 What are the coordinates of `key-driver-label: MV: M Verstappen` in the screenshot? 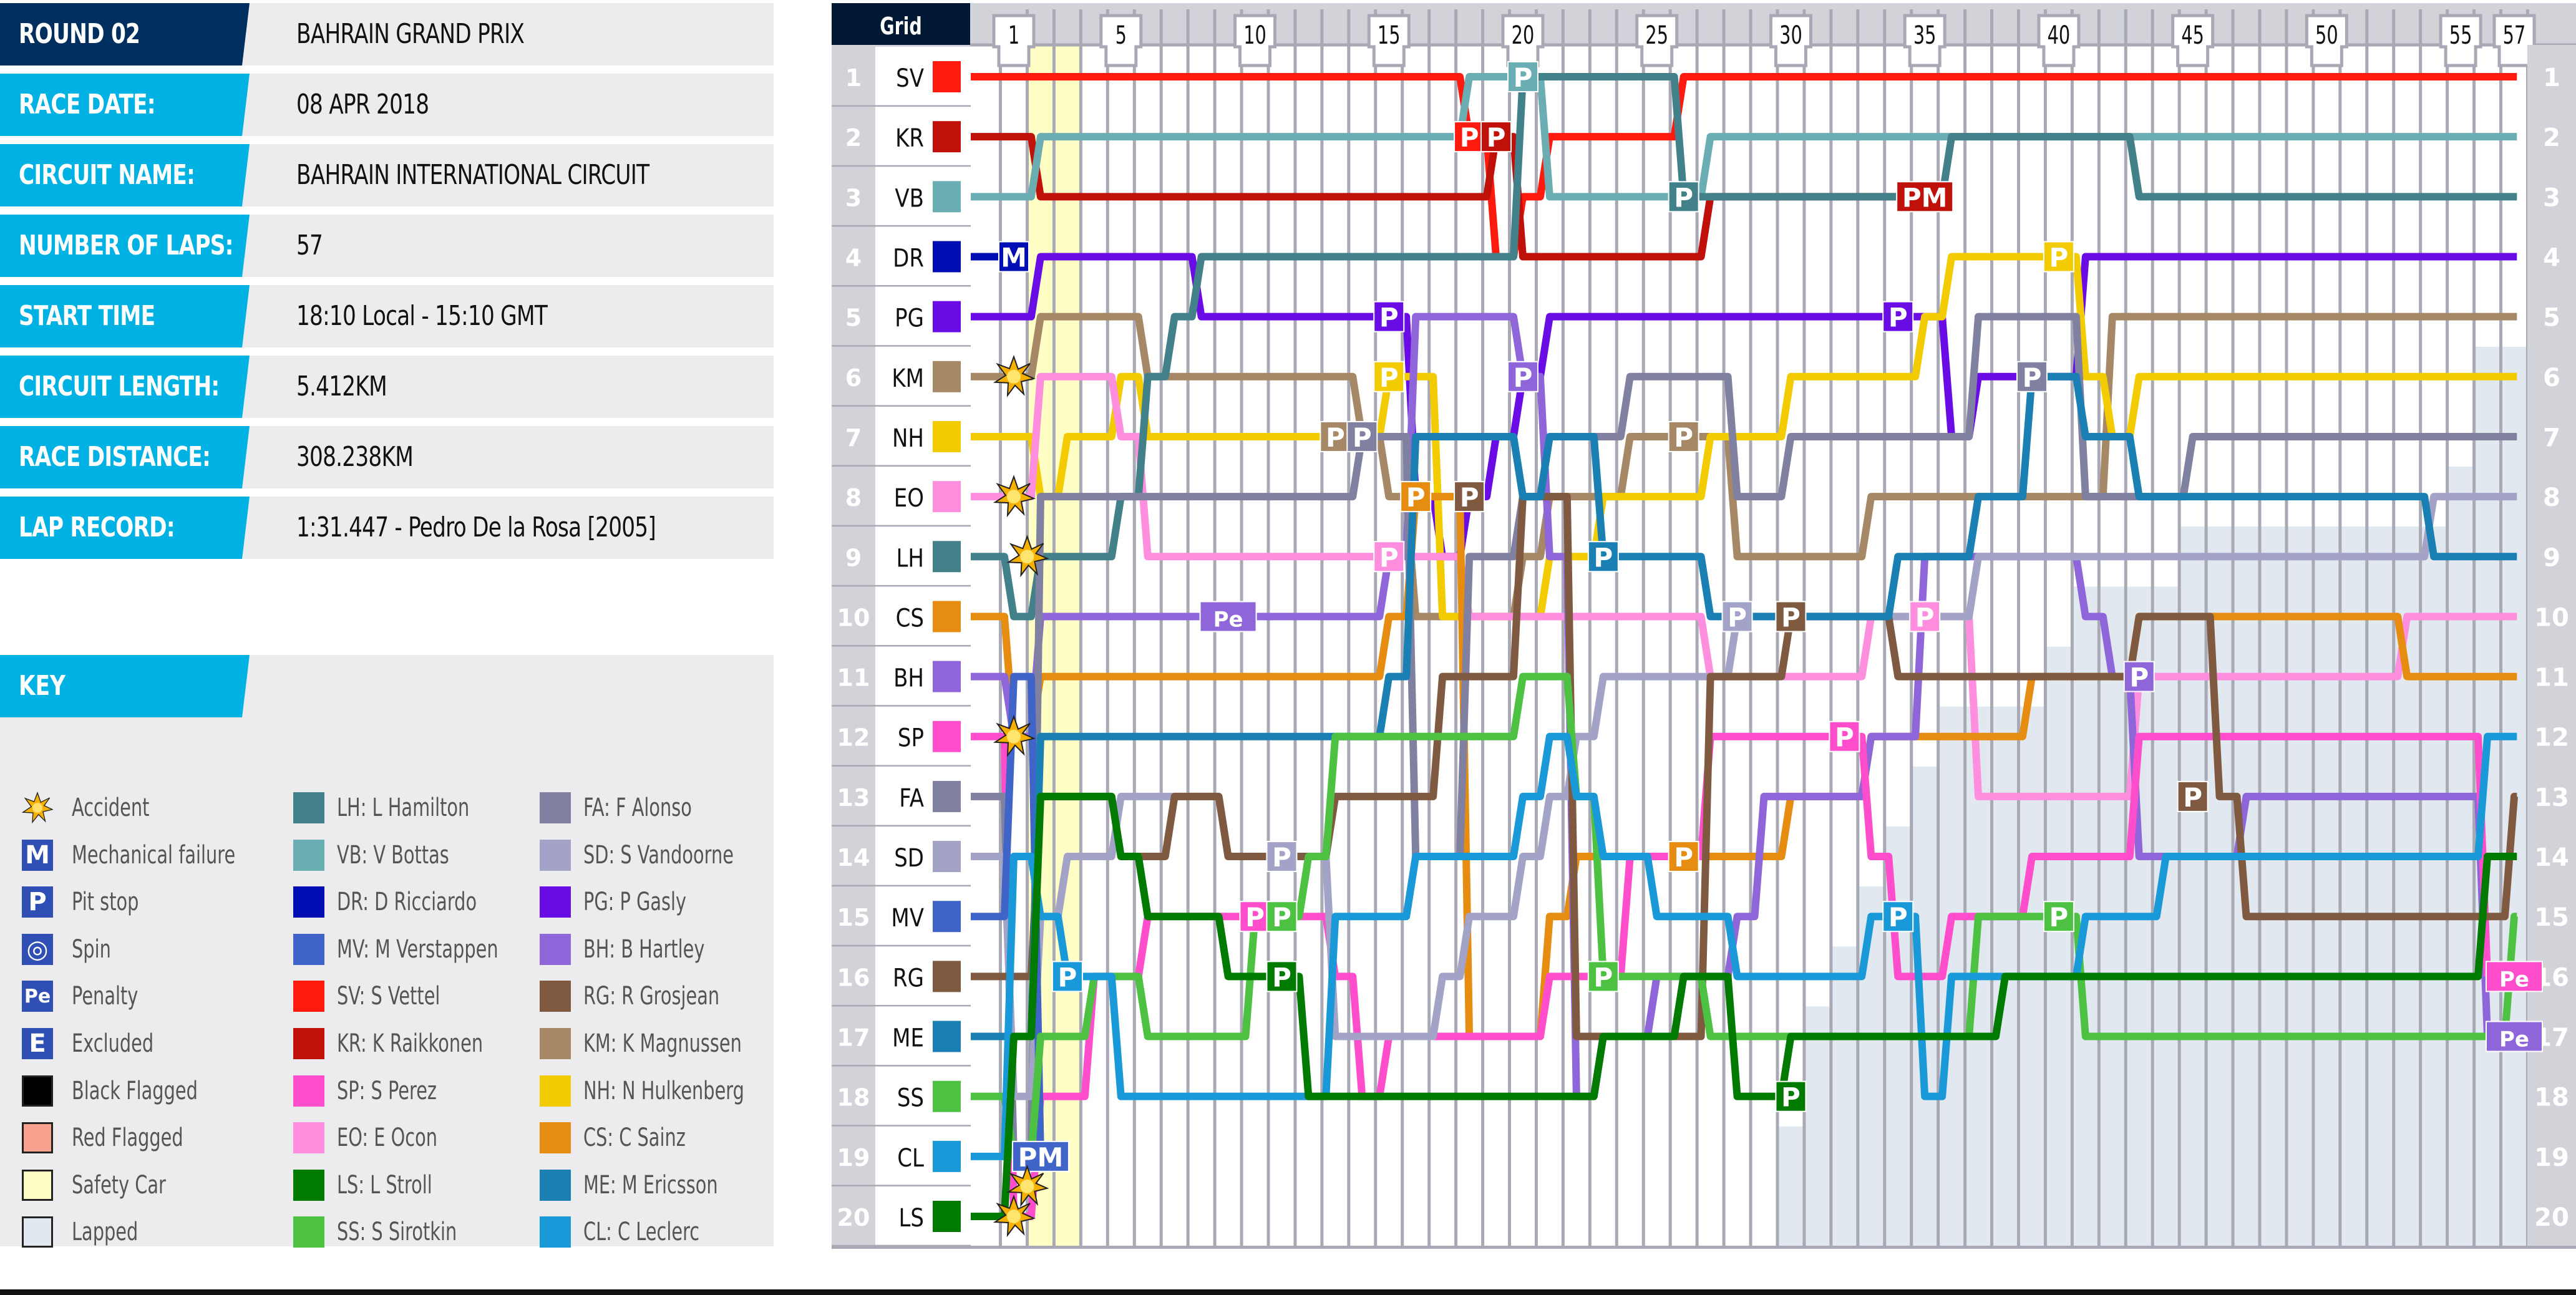 It's located at (417, 949).